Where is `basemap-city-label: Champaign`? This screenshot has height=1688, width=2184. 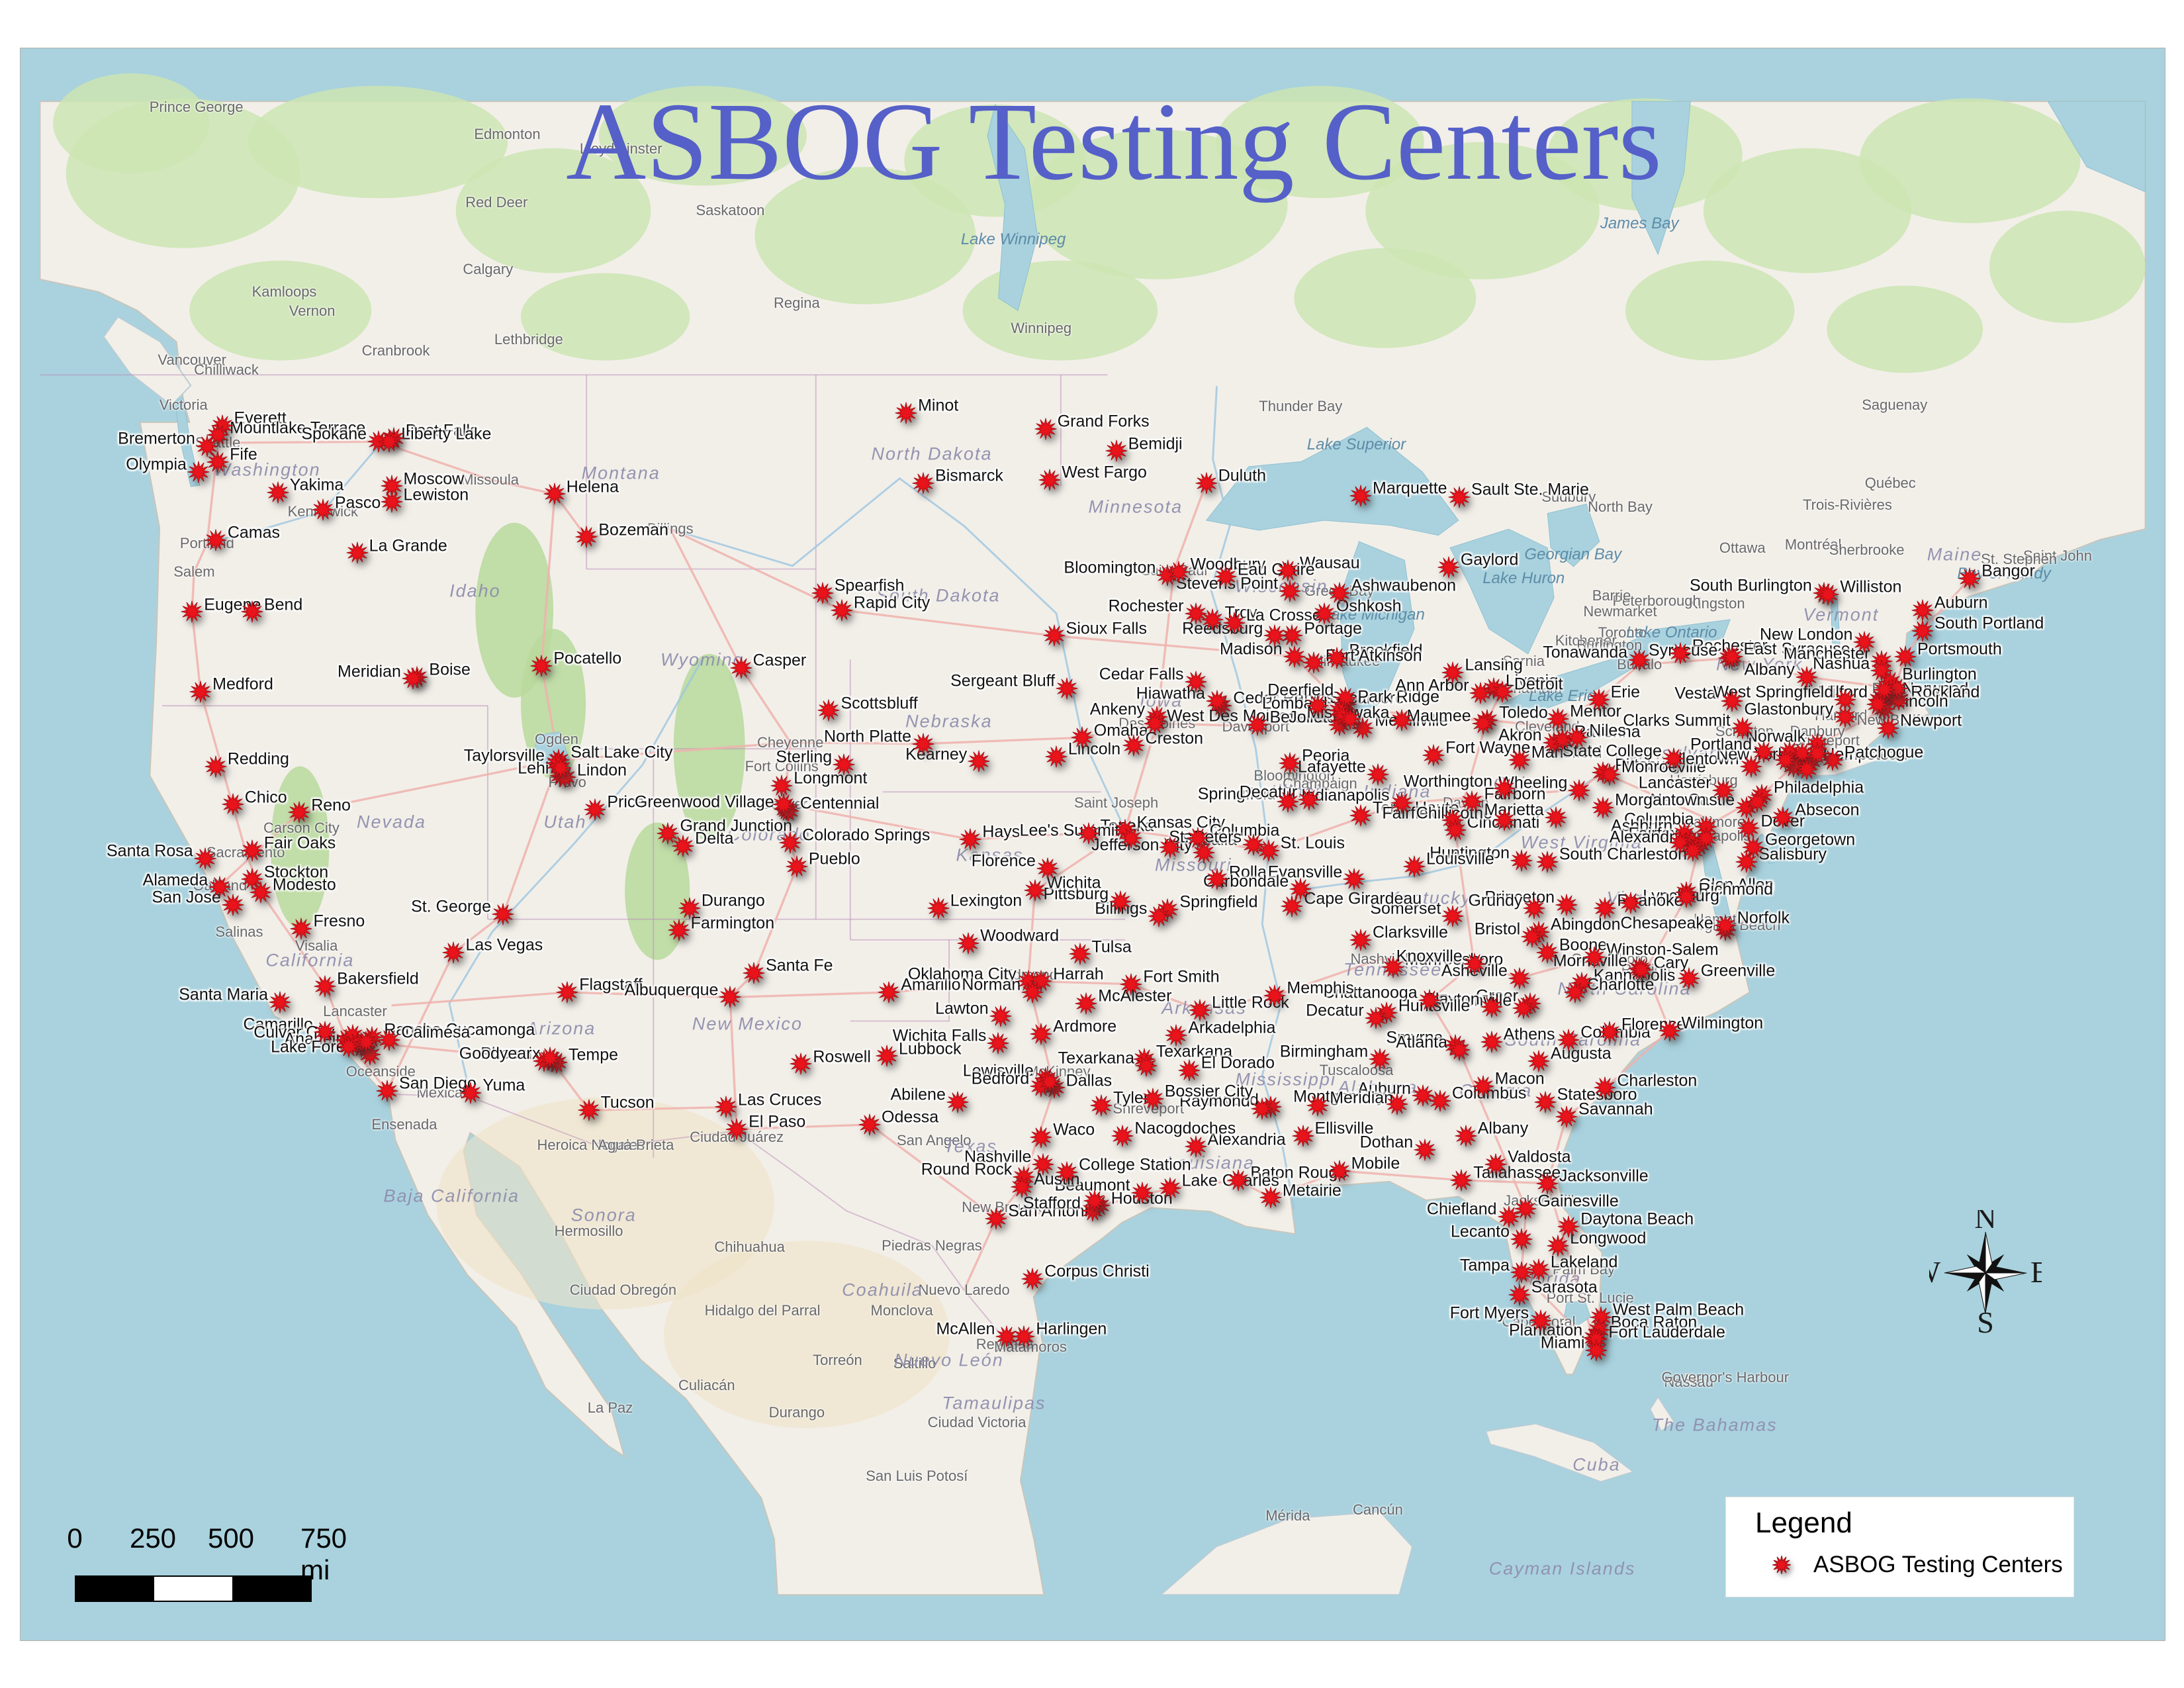
basemap-city-label: Champaign is located at coordinates (1320, 783).